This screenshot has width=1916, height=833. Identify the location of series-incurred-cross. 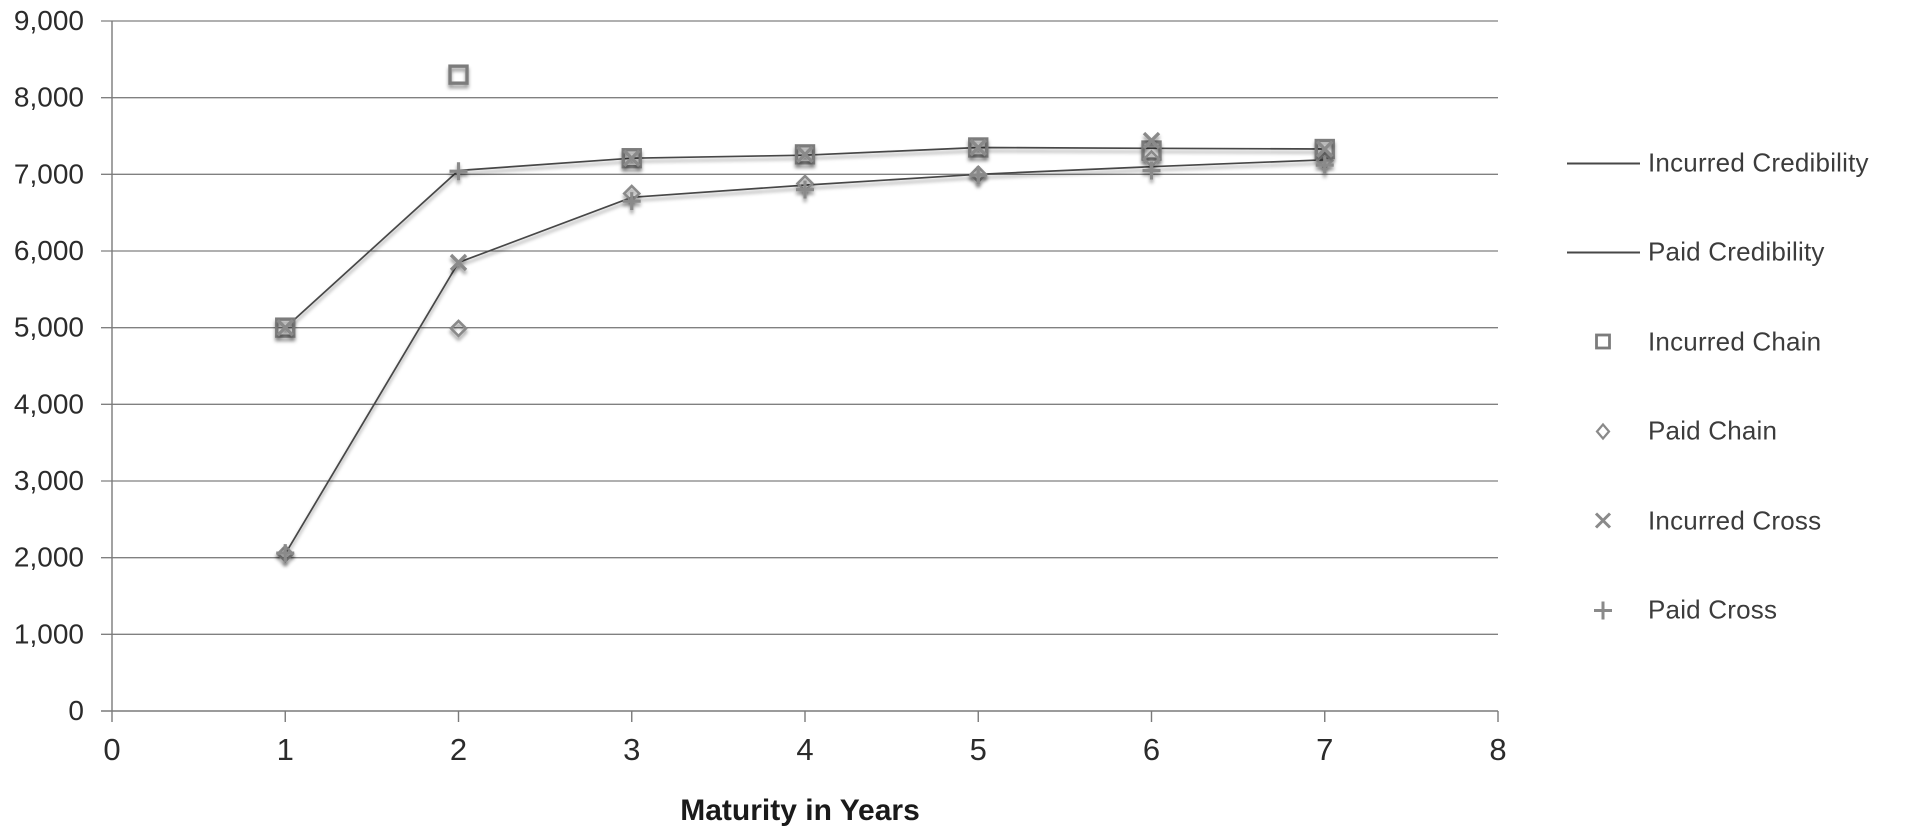
(805, 234).